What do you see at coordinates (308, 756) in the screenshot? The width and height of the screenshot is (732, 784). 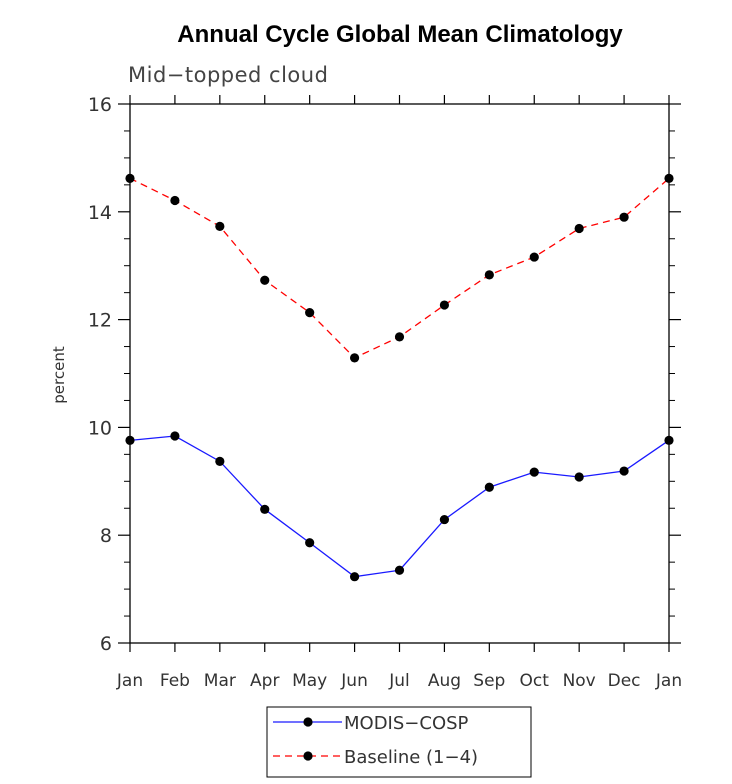 I see `legend-marker-baseline` at bounding box center [308, 756].